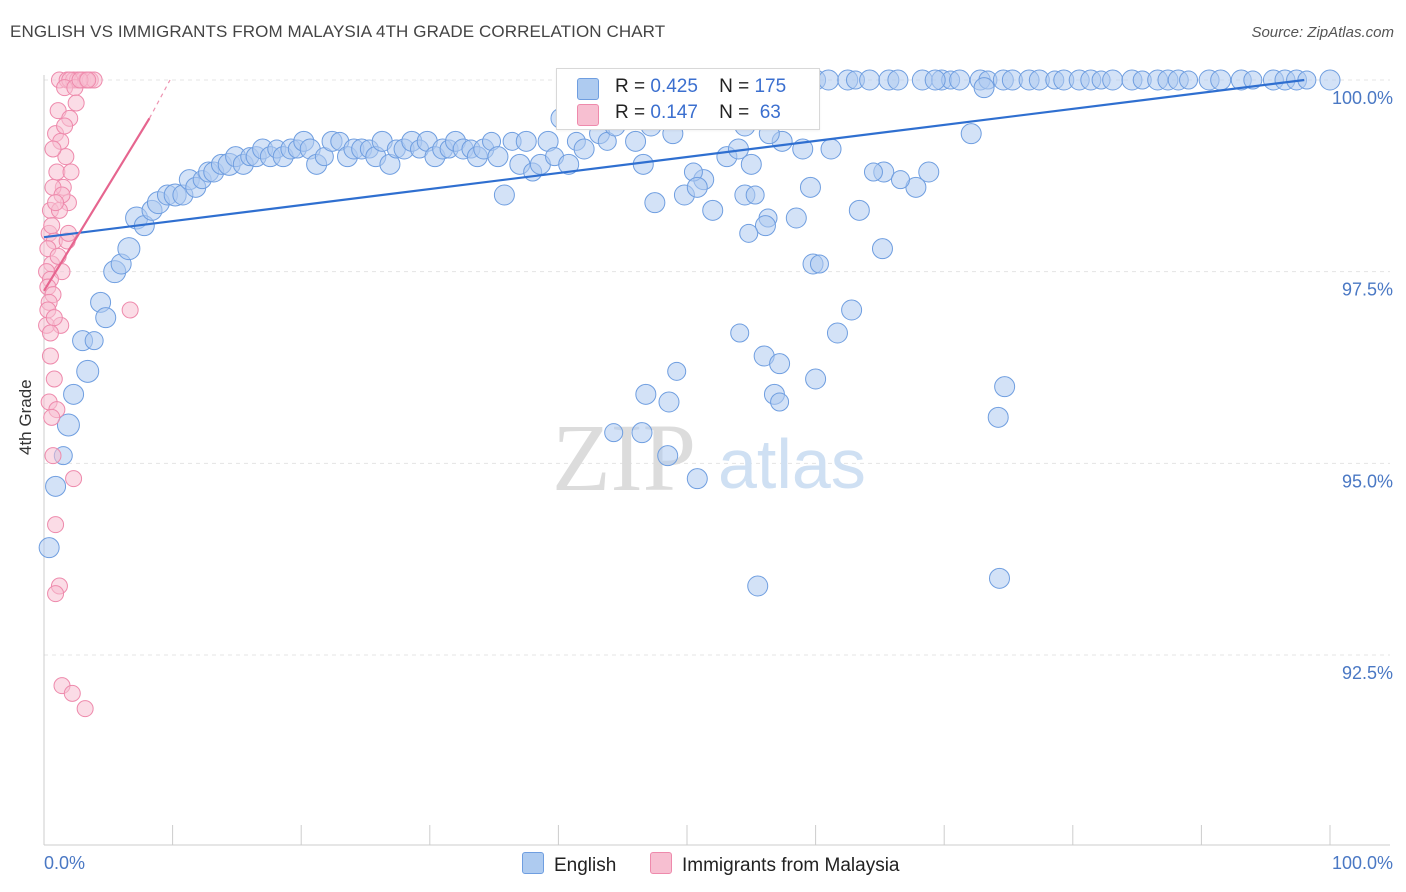 The height and width of the screenshot is (892, 1406). Describe the element at coordinates (688, 99) in the screenshot. I see `stats-legend: R = 0.425 N = 175 R = 0.147 N = 63` at that location.